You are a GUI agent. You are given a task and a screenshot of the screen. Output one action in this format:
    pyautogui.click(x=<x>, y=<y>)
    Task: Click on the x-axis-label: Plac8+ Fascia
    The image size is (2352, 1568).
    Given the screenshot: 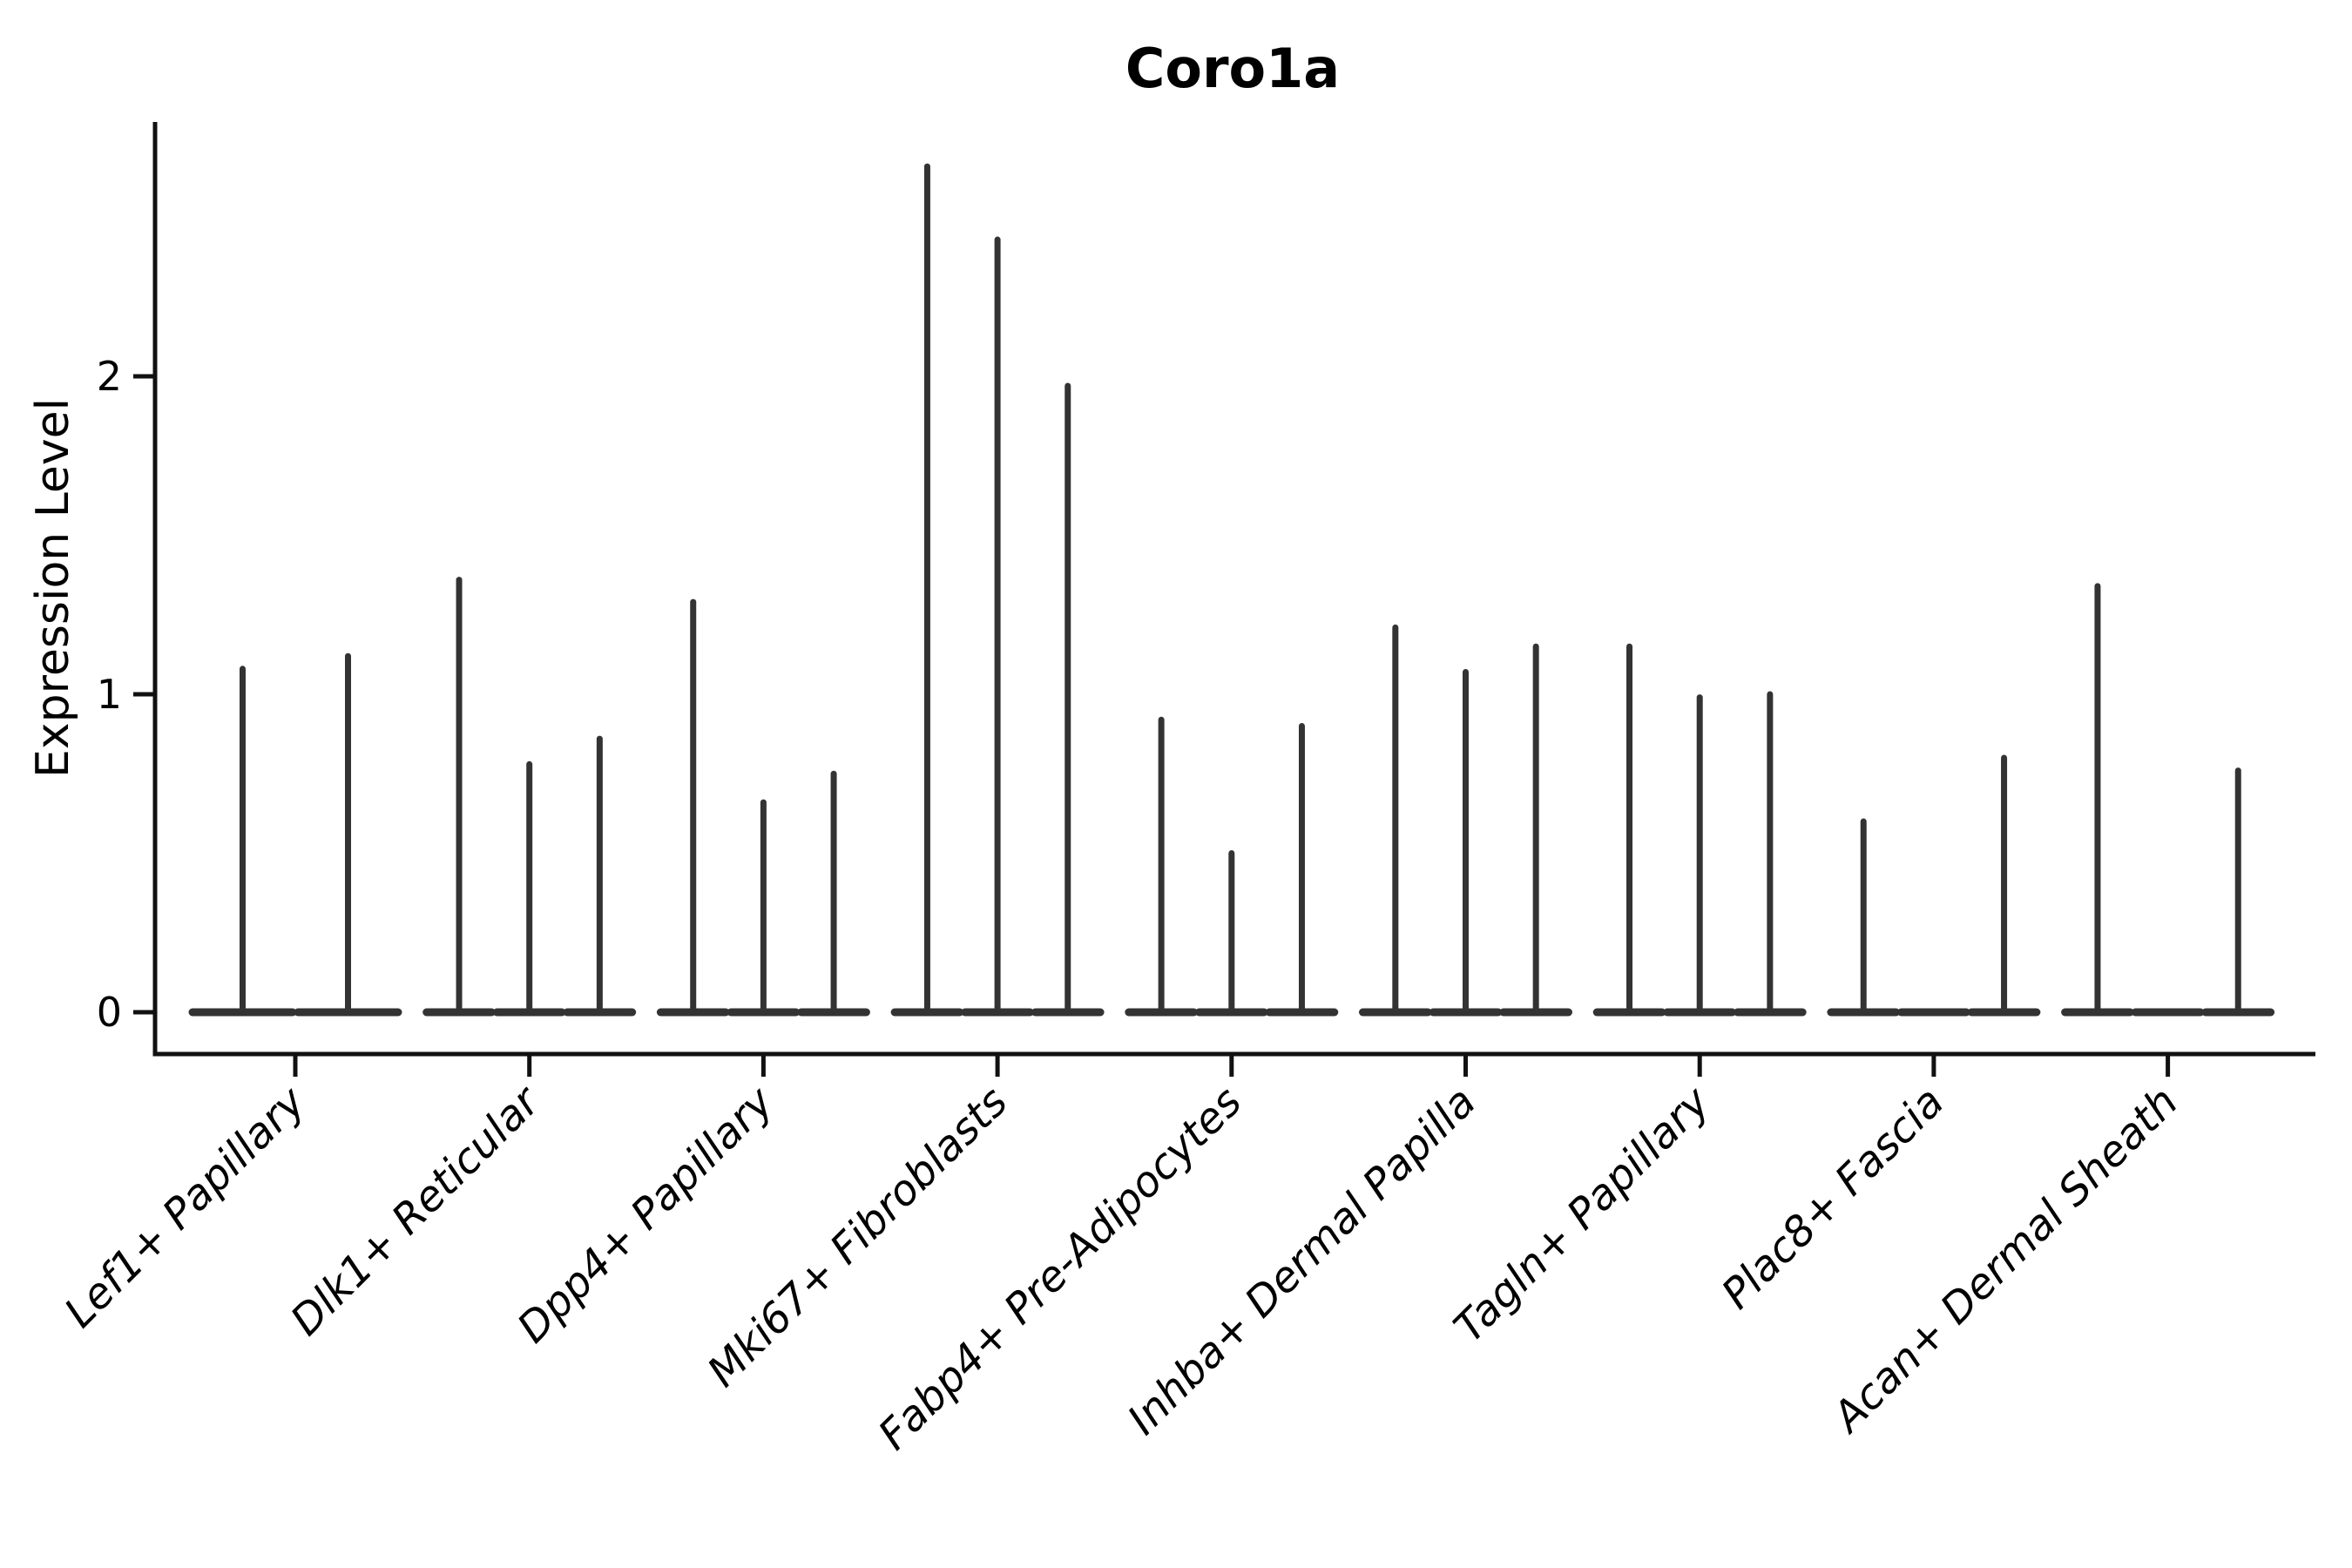 What is the action you would take?
    pyautogui.click(x=1834, y=1198)
    